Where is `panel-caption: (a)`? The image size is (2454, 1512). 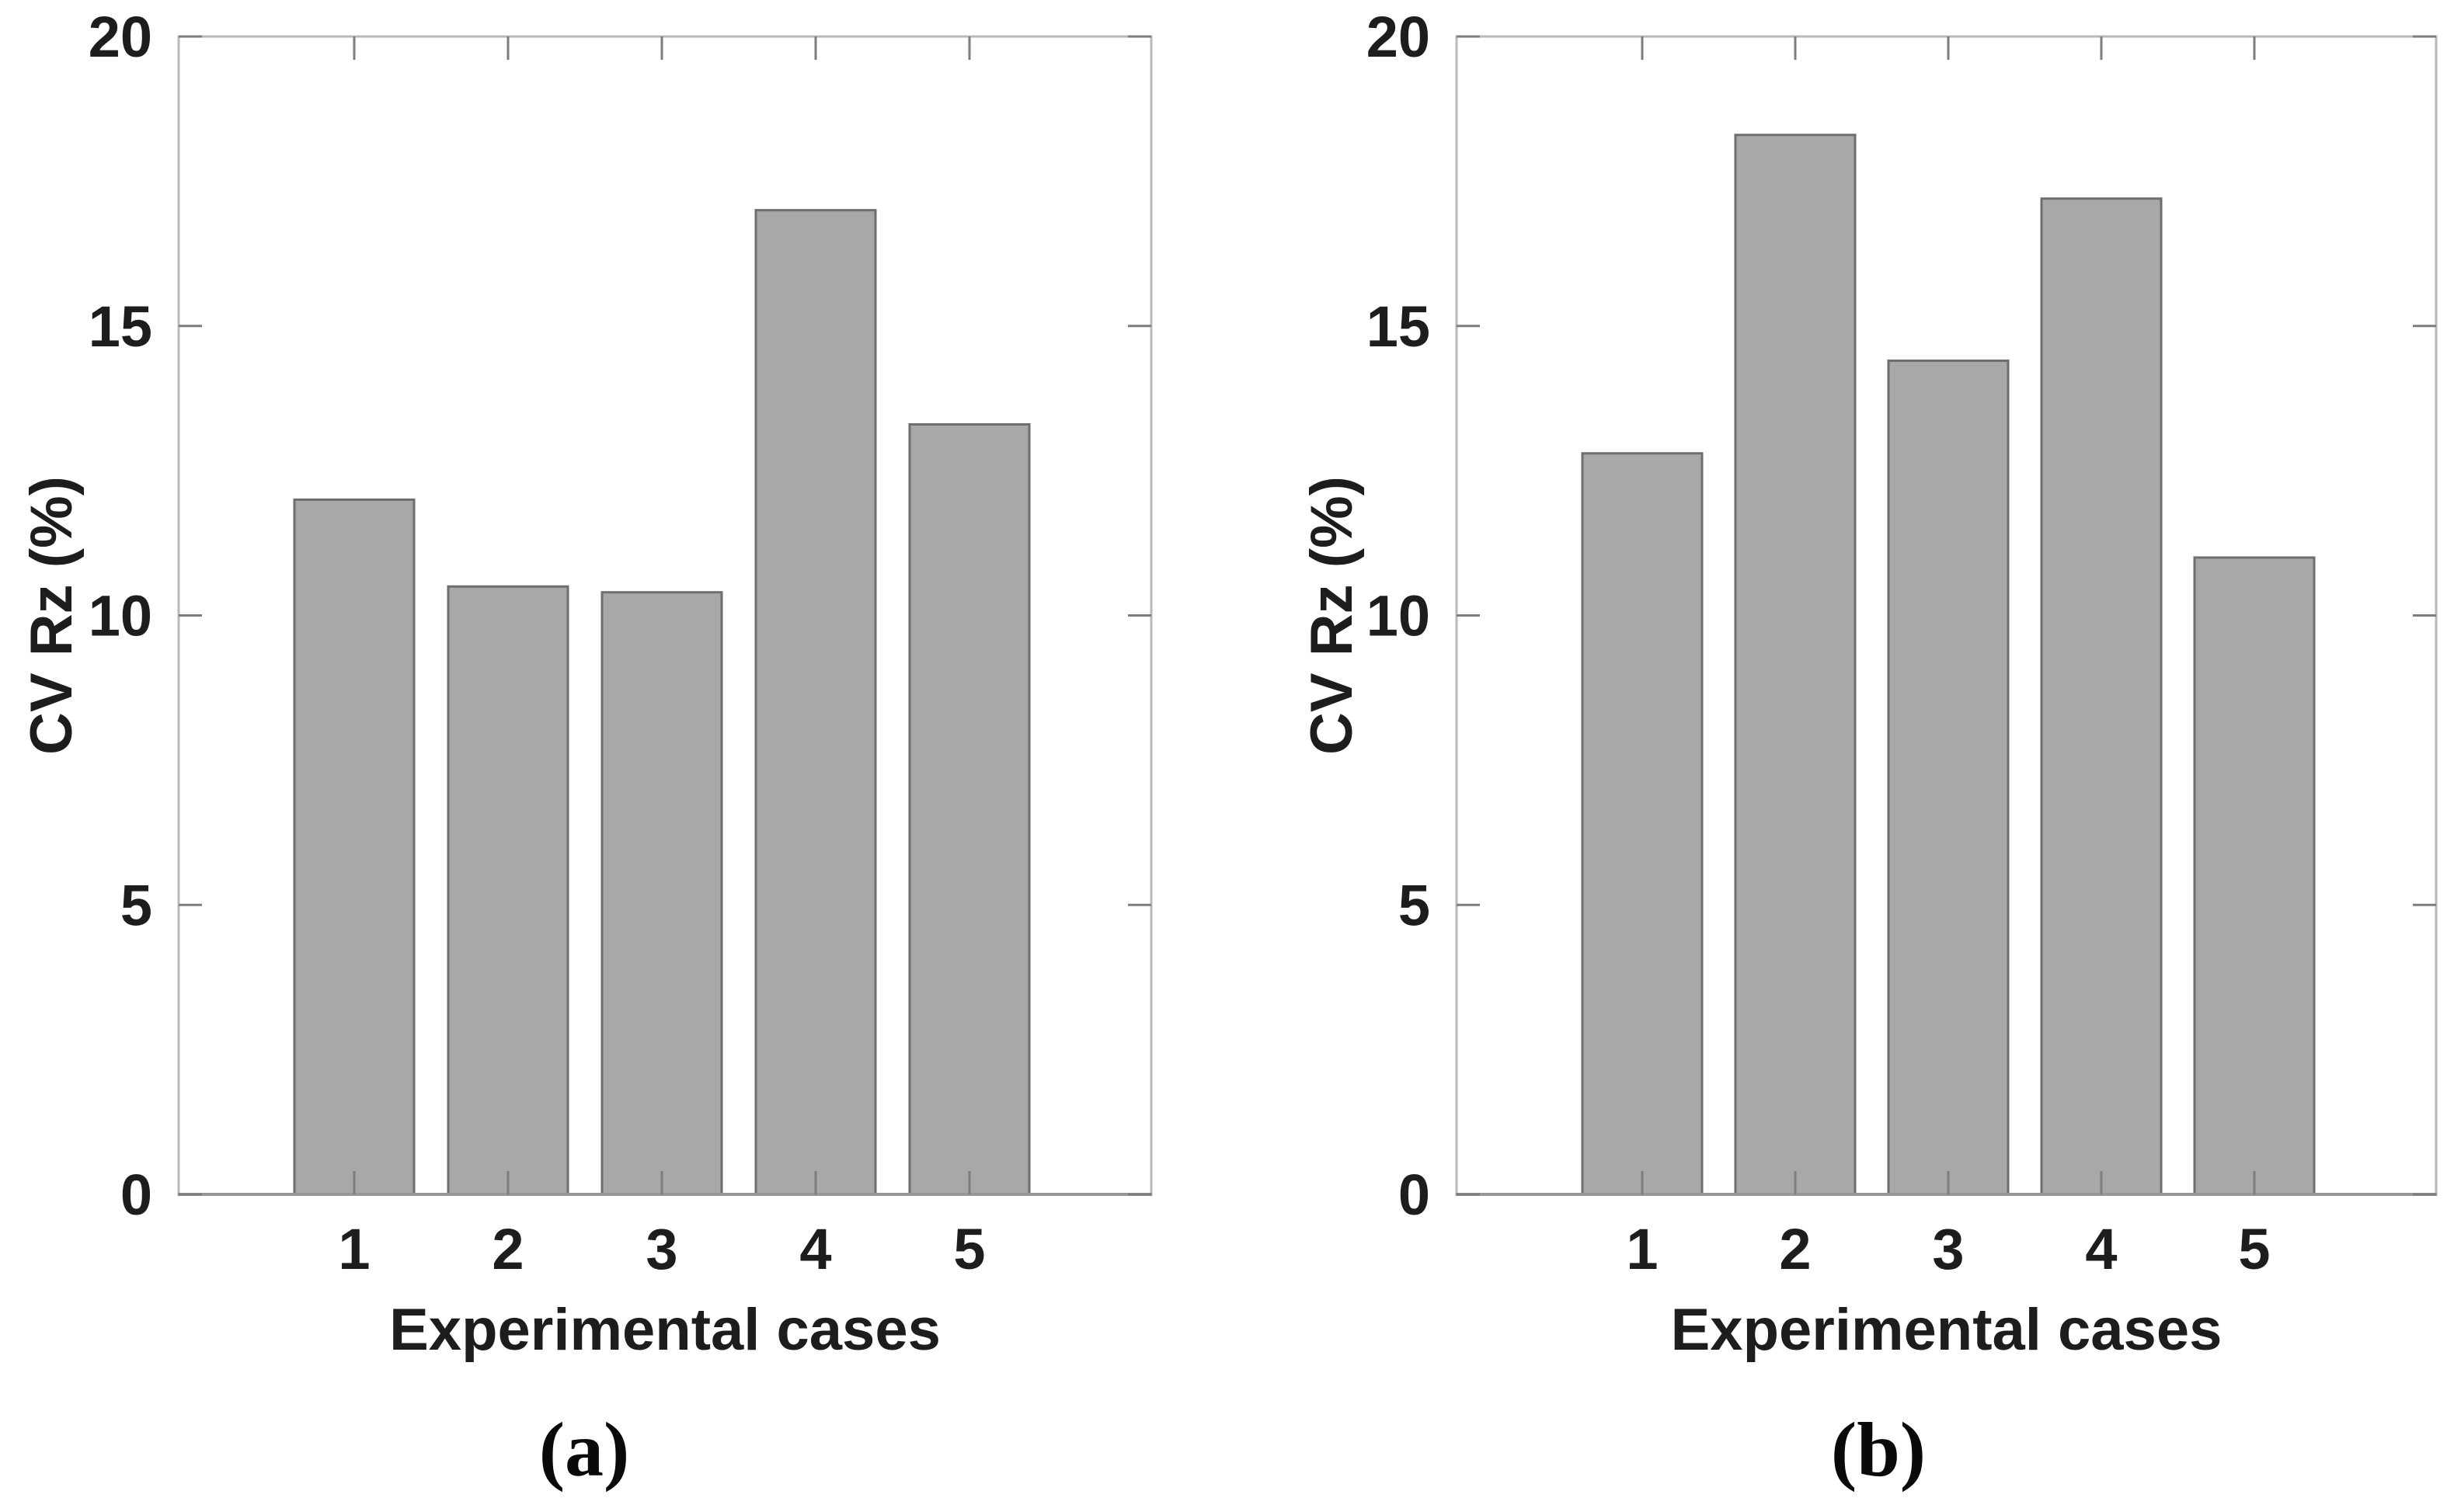 panel-caption: (a) is located at coordinates (584, 1449).